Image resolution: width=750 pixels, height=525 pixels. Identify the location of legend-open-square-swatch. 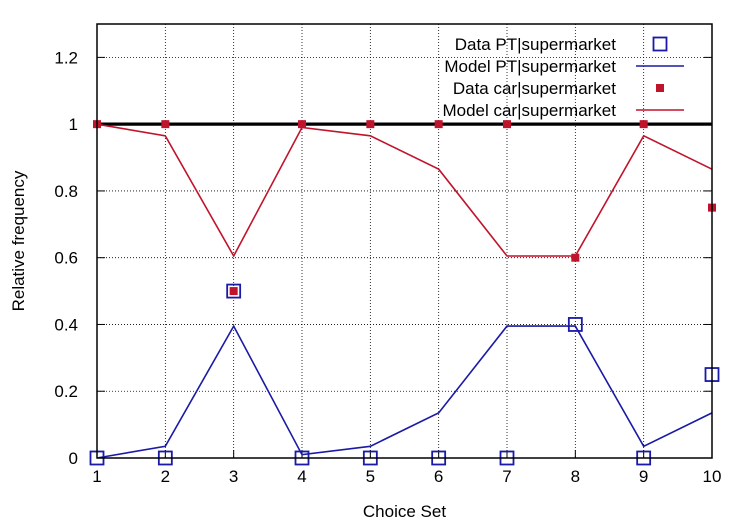
(660, 44).